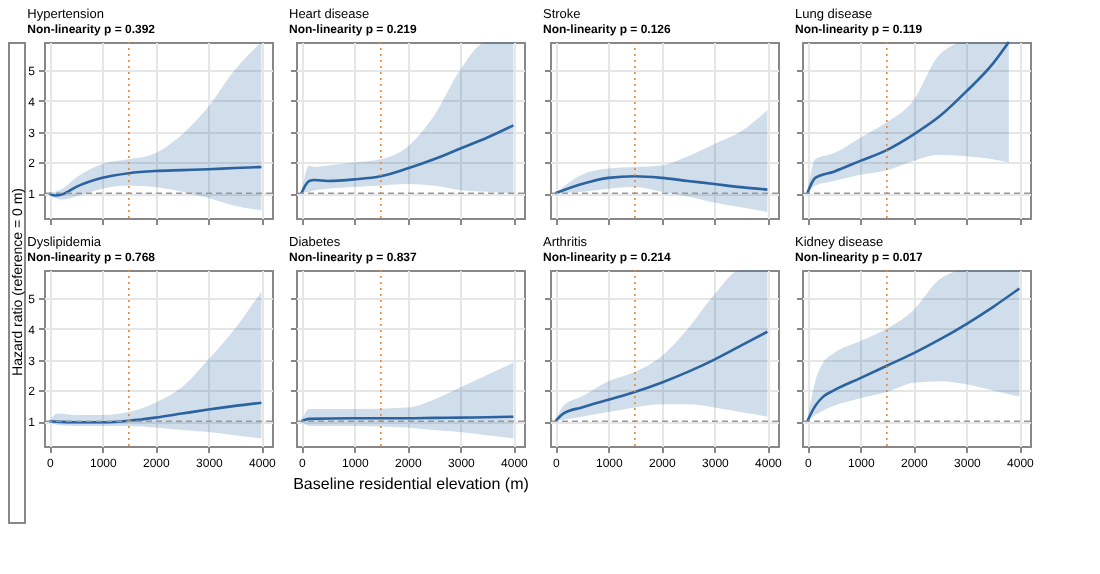 The image size is (1100, 574). What do you see at coordinates (411, 484) in the screenshot?
I see `x-axis-title: Baseline residential elevation (m)` at bounding box center [411, 484].